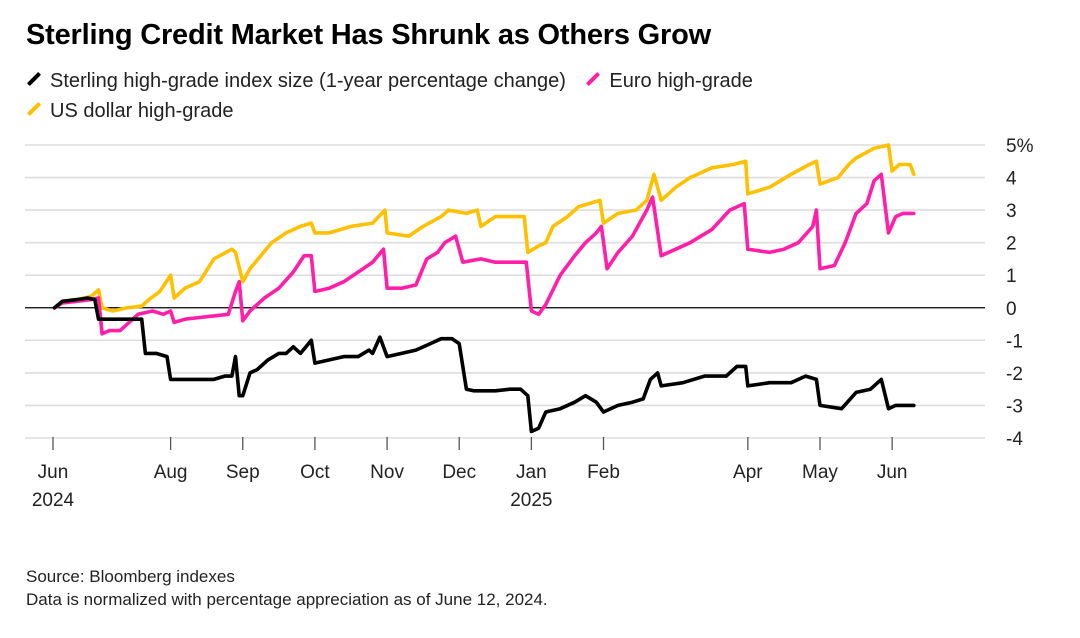  I want to click on y-tick-label: 2, so click(1011, 244).